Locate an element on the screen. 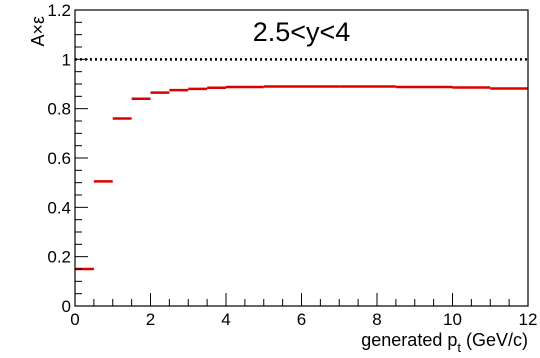 The height and width of the screenshot is (358, 540). y-tick-label: 0.8 is located at coordinates (59, 109).